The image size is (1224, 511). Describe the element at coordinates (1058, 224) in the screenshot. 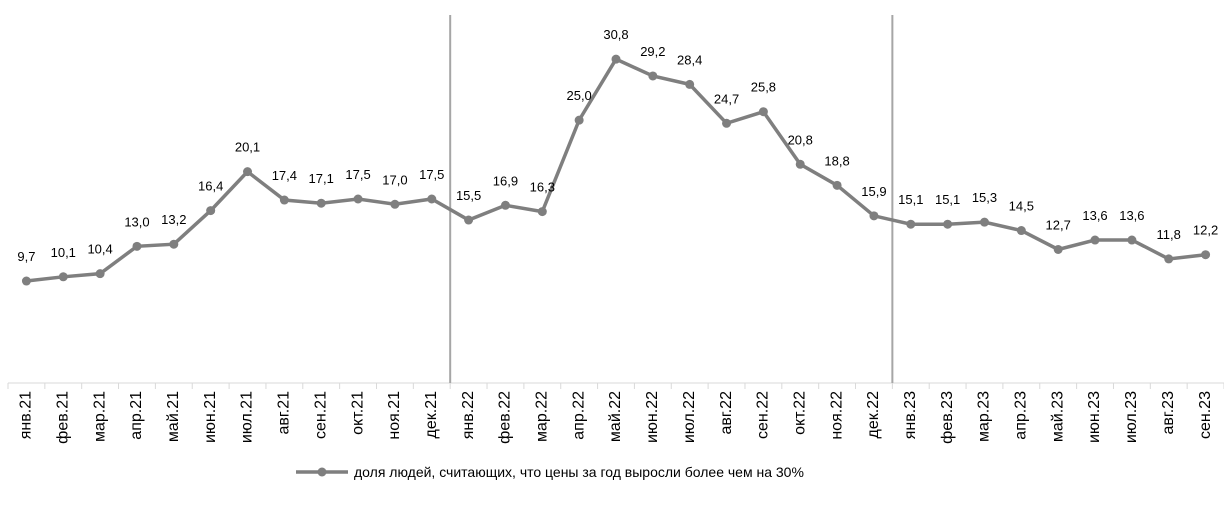

I see `data-label: 12,7` at that location.